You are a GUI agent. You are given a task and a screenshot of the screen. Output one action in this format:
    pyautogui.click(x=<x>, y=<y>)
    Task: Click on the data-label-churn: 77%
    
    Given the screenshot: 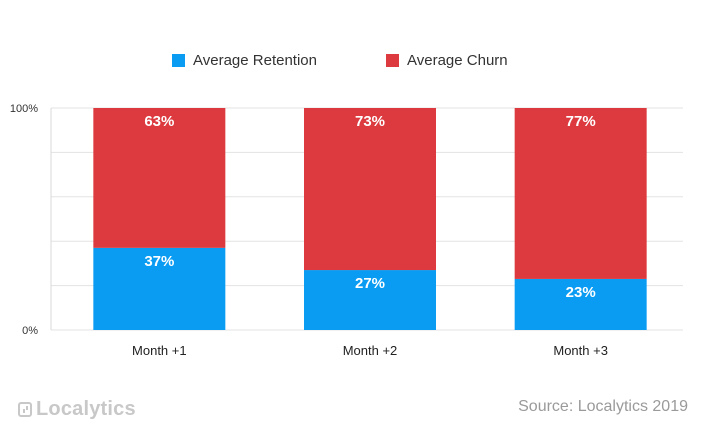 What is the action you would take?
    pyautogui.click(x=581, y=121)
    